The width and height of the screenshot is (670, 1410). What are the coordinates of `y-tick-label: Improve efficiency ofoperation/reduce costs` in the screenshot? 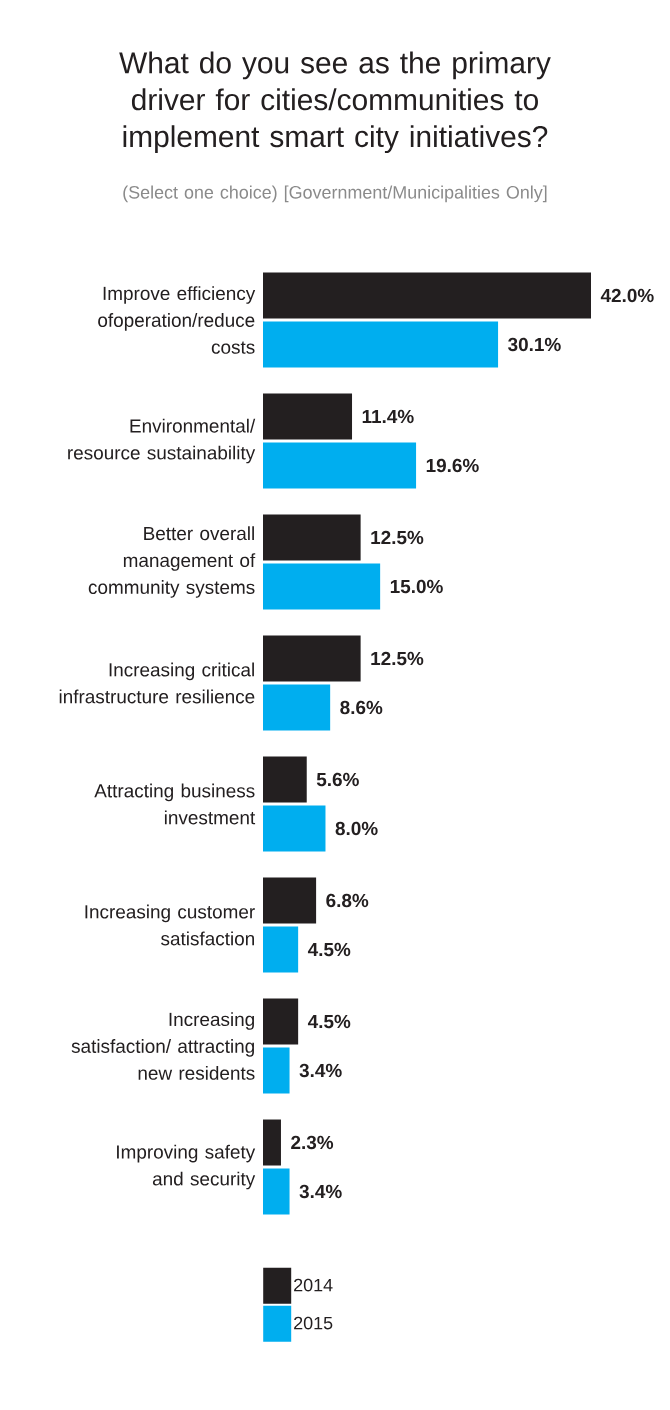 It's located at (177, 320).